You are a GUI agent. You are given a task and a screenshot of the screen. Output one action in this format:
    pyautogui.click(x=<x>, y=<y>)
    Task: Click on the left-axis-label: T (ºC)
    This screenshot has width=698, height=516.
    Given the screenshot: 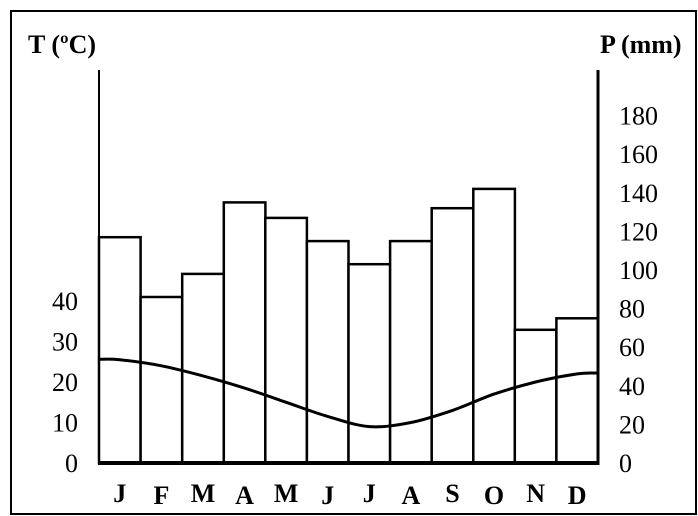 What is the action you would take?
    pyautogui.click(x=62, y=44)
    